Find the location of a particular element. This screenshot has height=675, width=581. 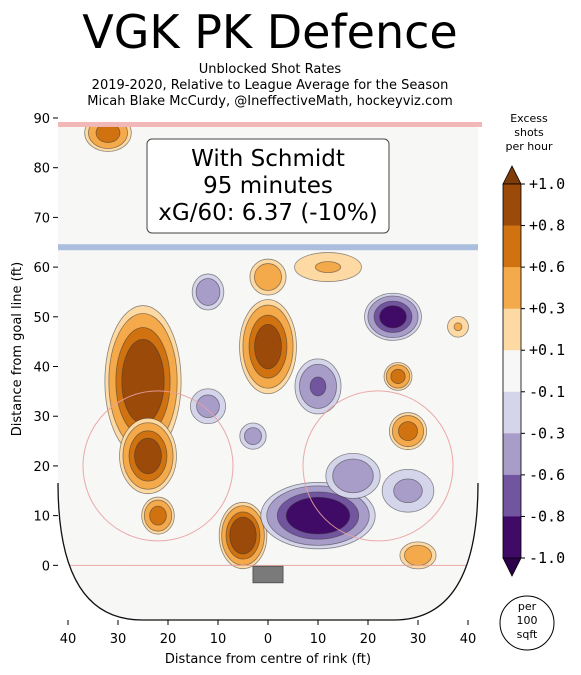

colorbar-tick-label: -0.3 is located at coordinates (547, 433).